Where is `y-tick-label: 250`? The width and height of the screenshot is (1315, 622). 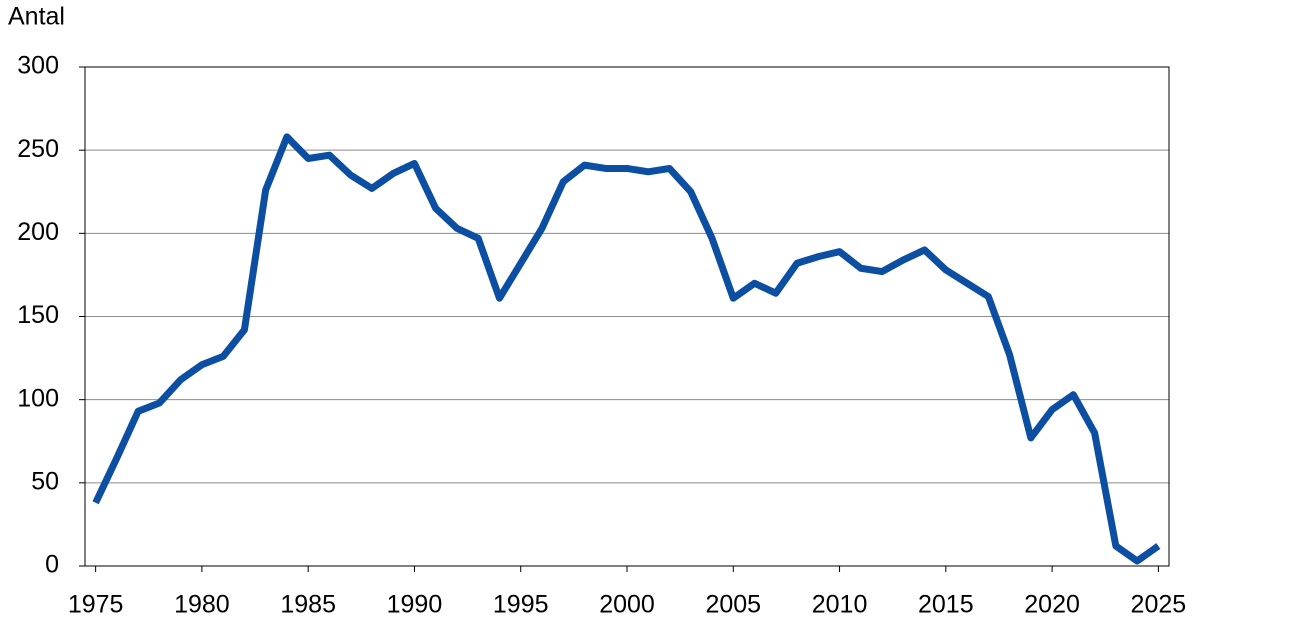
y-tick-label: 250 is located at coordinates (38, 149).